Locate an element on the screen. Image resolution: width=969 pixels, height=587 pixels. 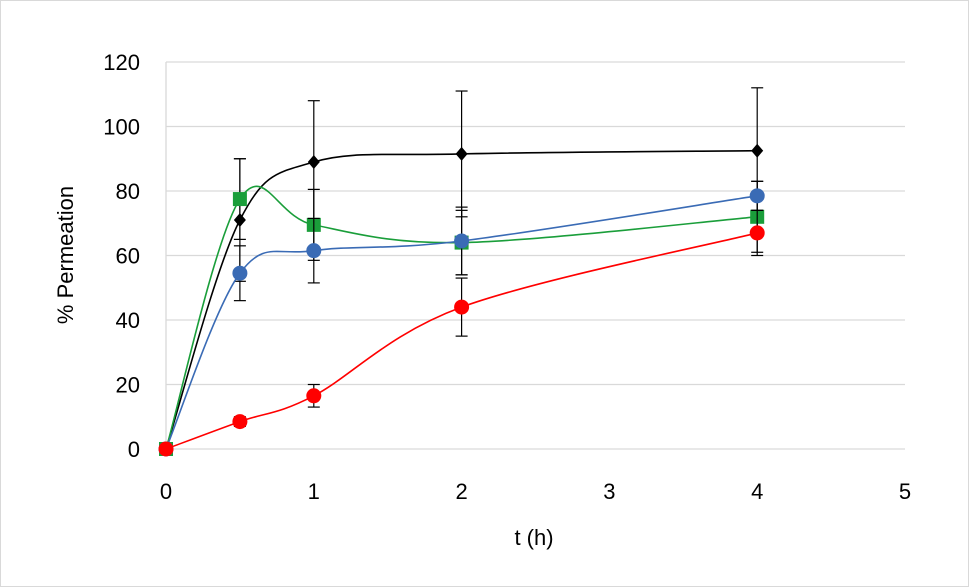
x-tick-label: 1 is located at coordinates (314, 491).